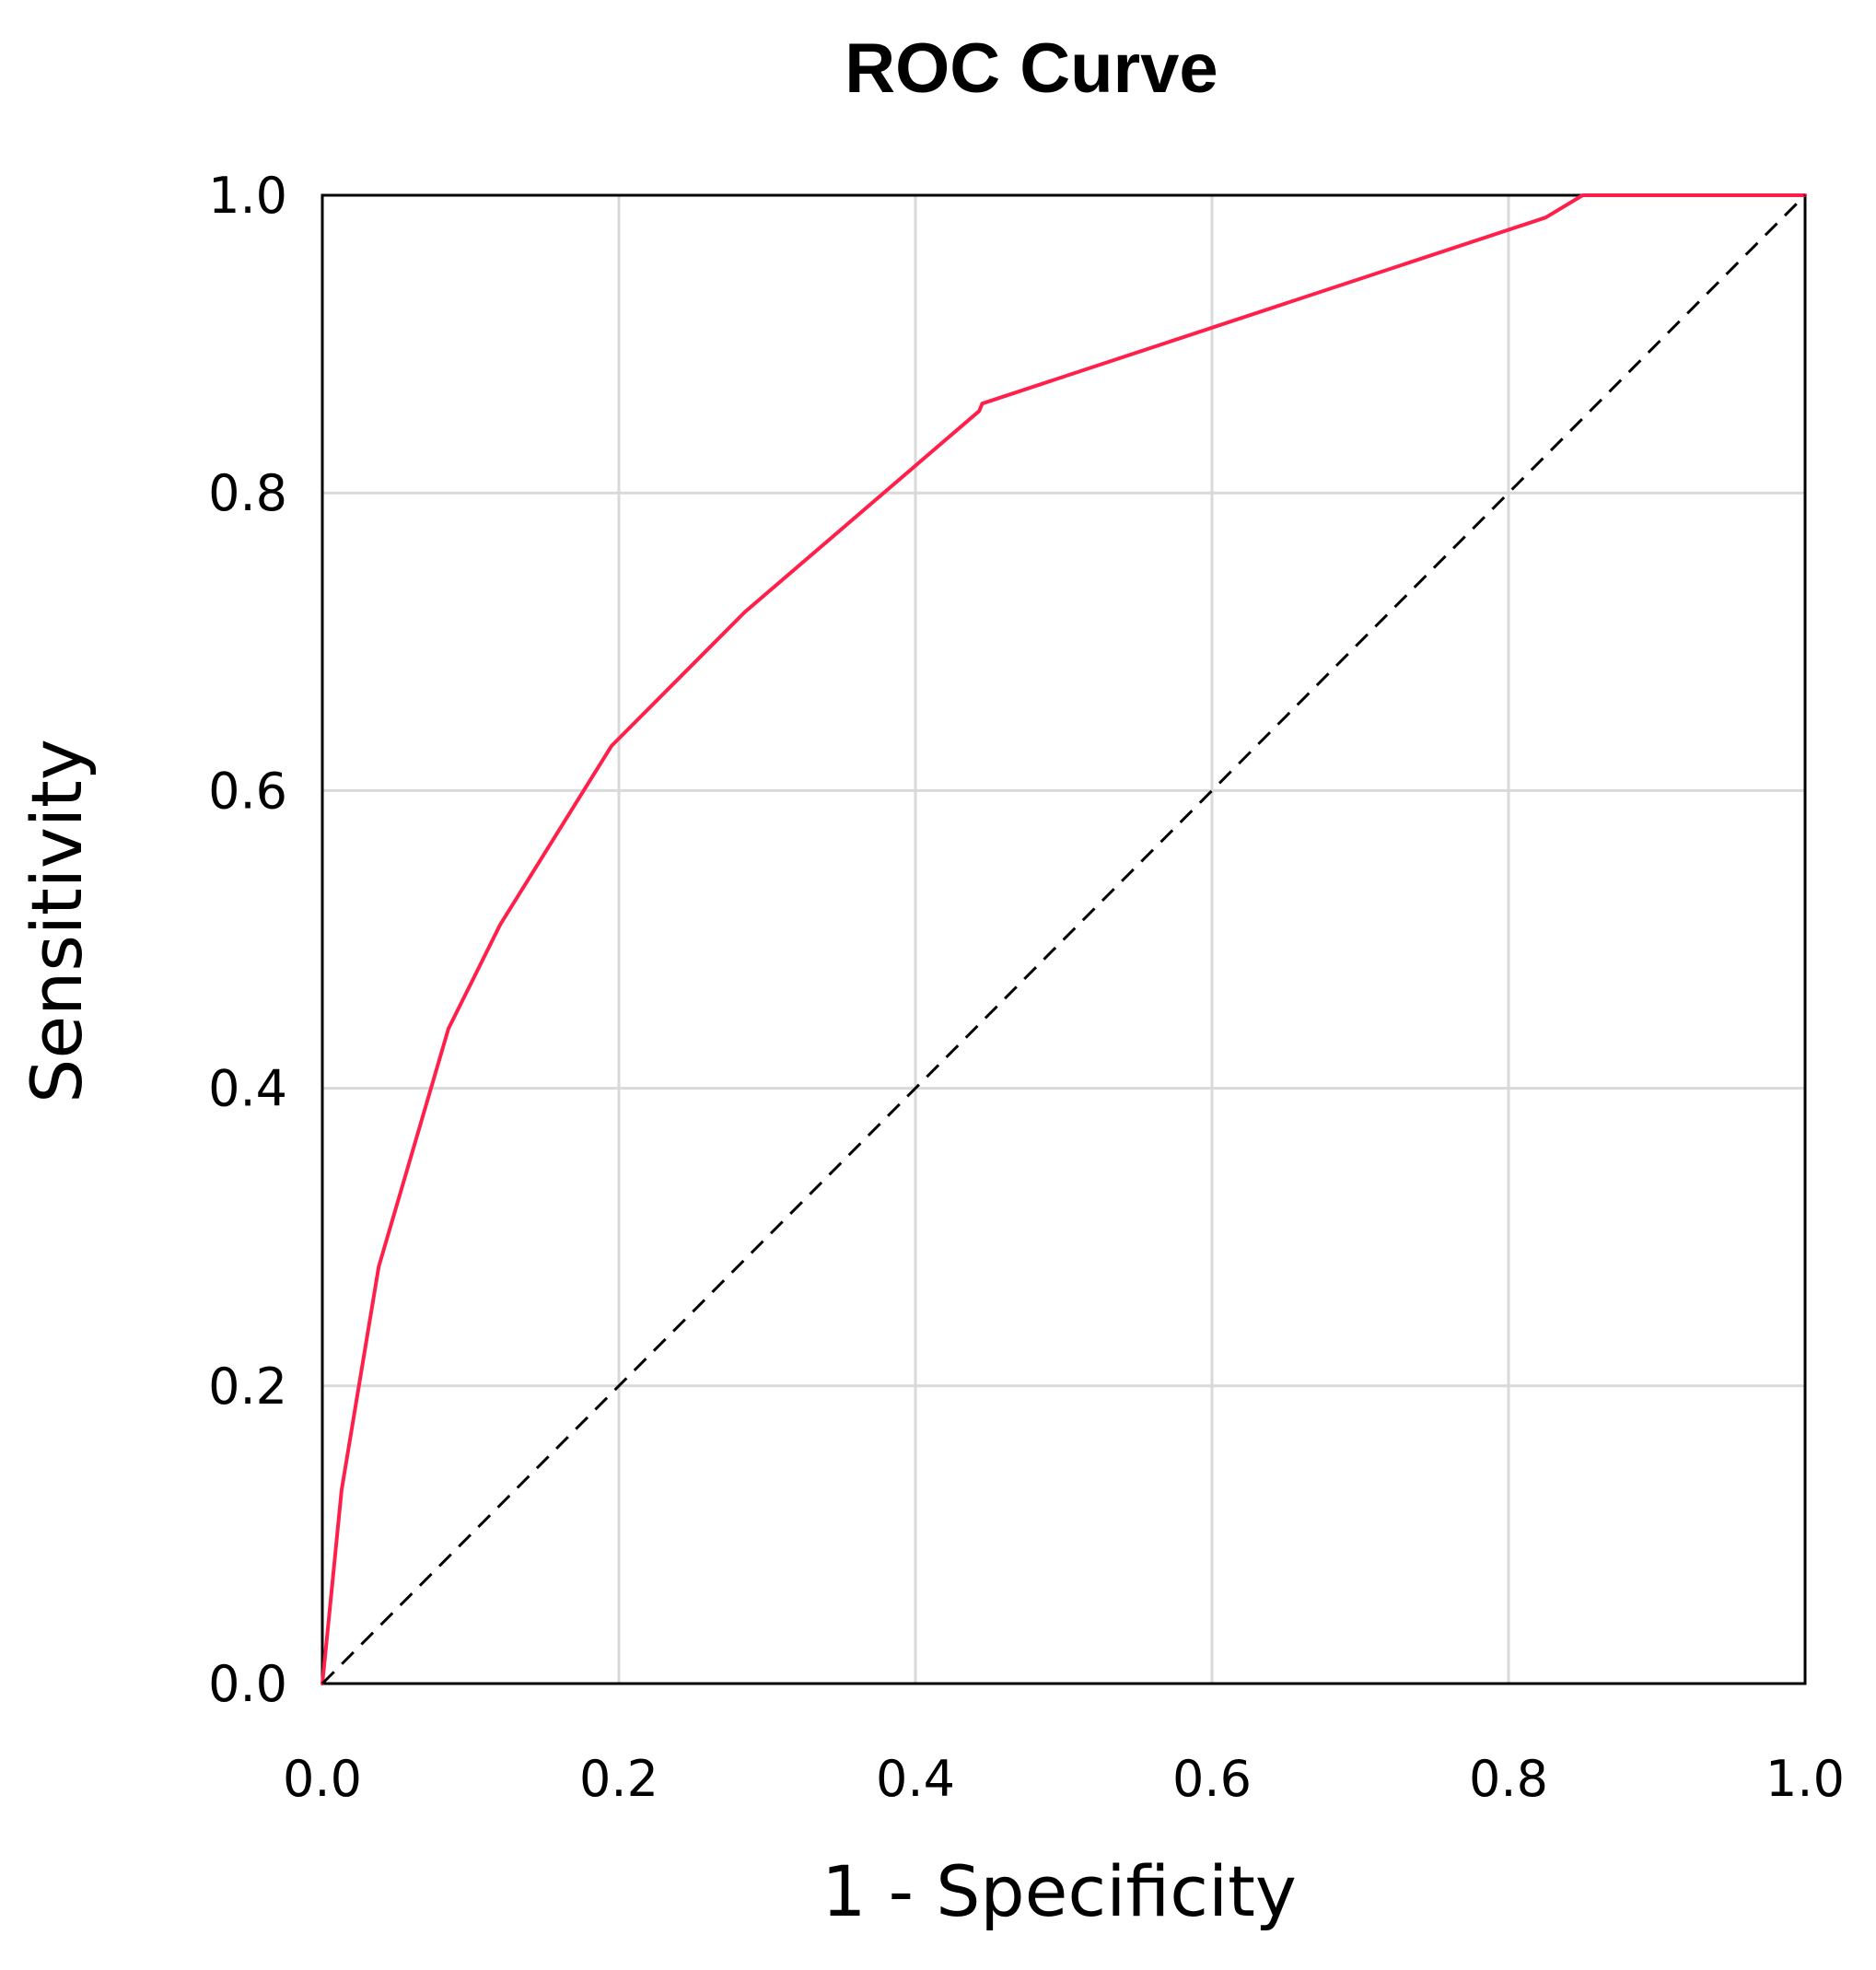 This screenshot has height=1970, width=1876. What do you see at coordinates (247, 1684) in the screenshot?
I see `y-tick-label: 0.0` at bounding box center [247, 1684].